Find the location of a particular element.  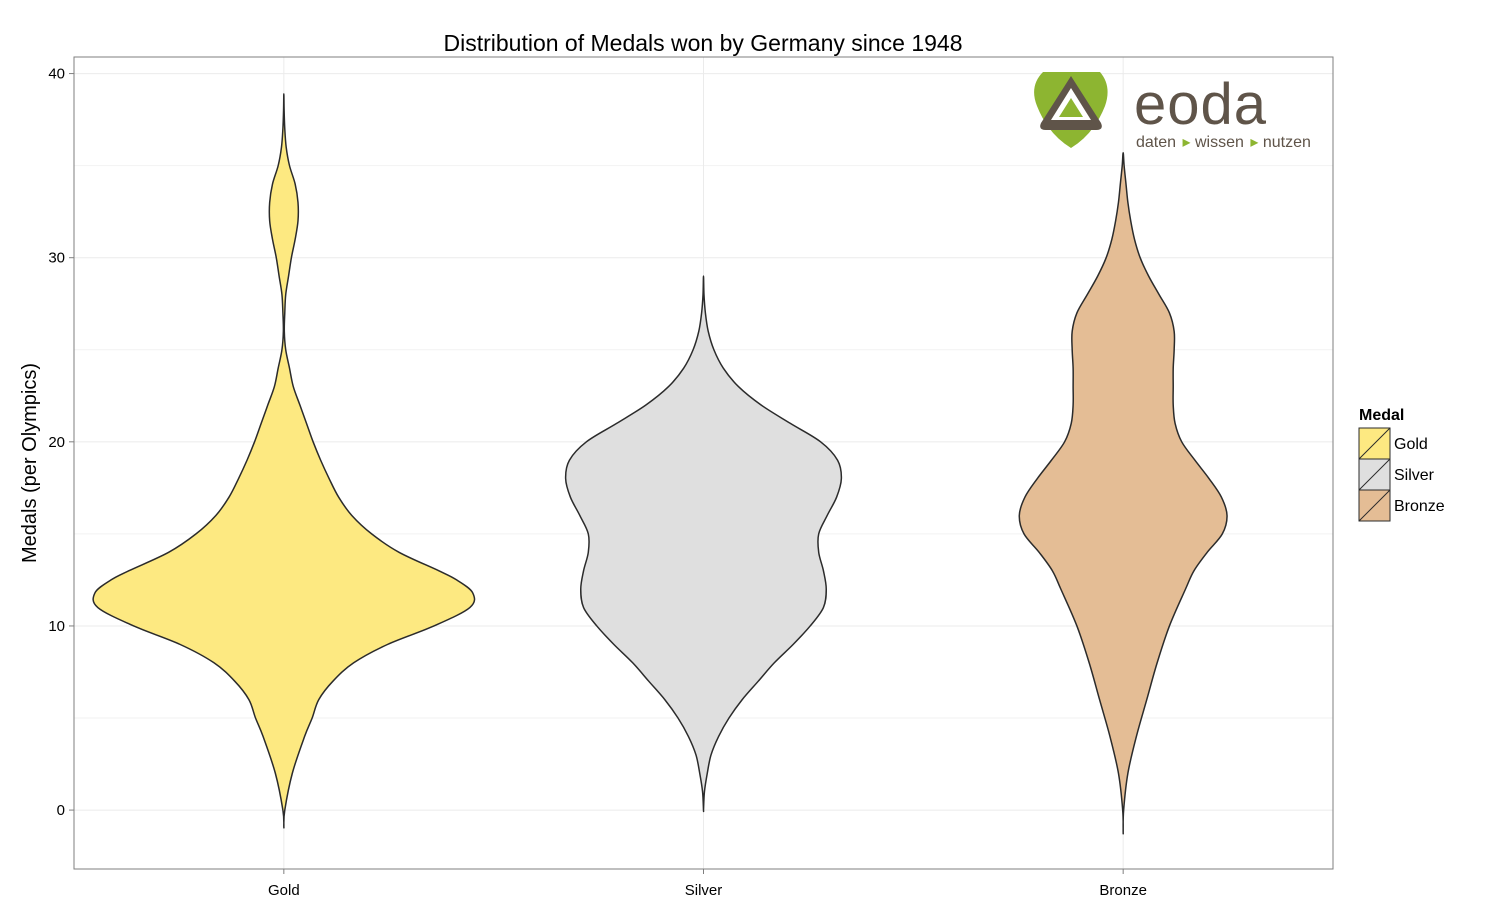

x-tick-label: Gold is located at coordinates (284, 890).